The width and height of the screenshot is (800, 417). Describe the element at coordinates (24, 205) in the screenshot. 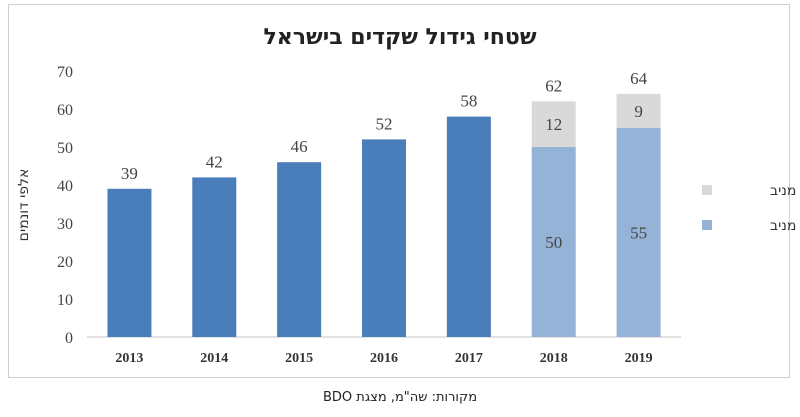

I see `y-axis-label: אלפי דונמים` at that location.